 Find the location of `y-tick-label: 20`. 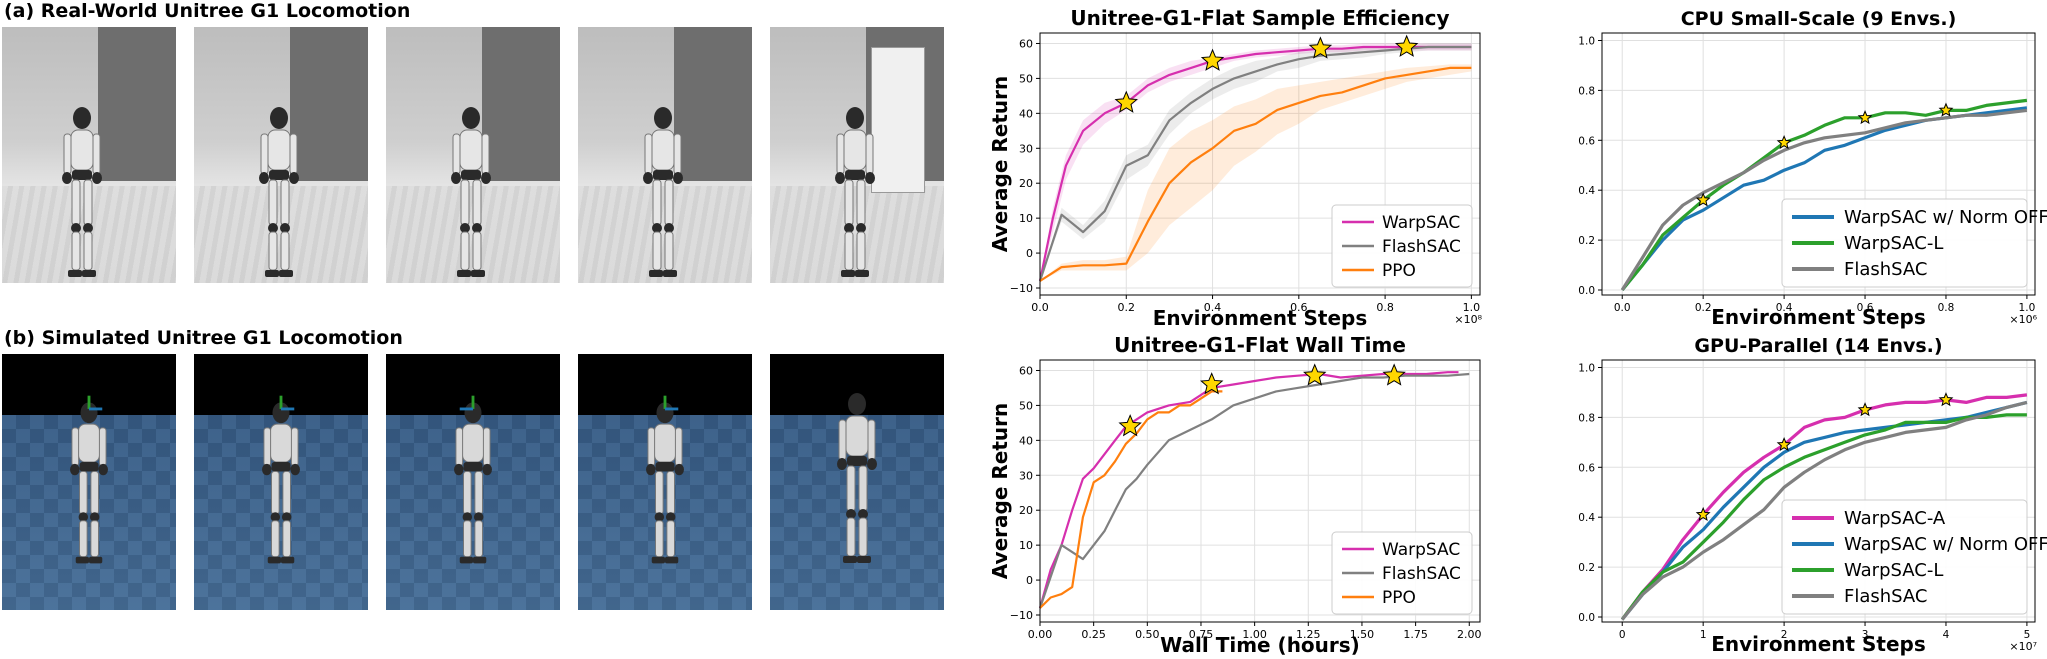

y-tick-label: 20 is located at coordinates (1026, 183).